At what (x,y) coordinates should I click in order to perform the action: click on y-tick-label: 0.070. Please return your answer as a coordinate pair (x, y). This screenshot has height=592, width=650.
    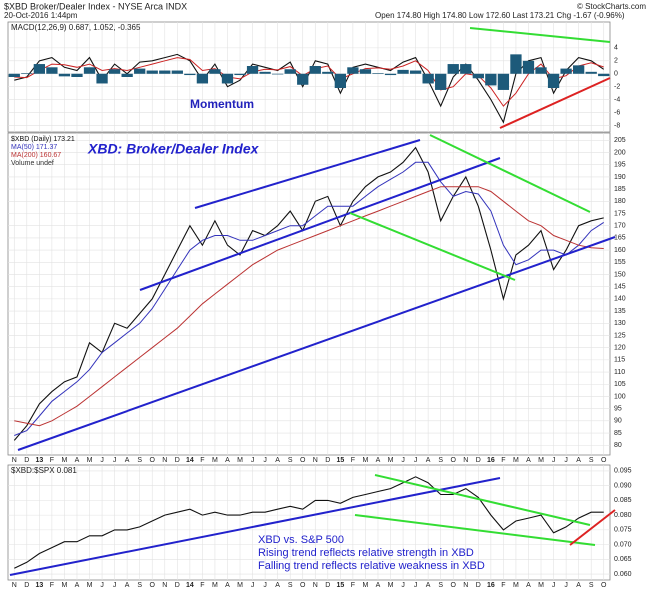
    Looking at the image, I should click on (623, 544).